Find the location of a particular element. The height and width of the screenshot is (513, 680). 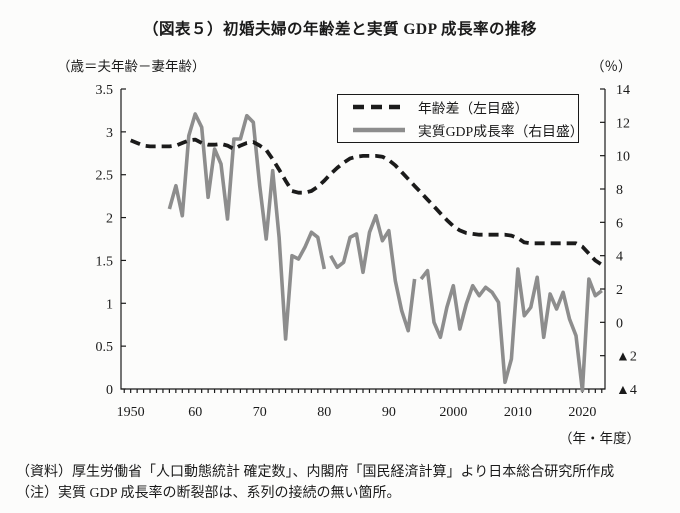

chart-legend: 年齢差（左目盛） 実質GDP成長率（右目盛） is located at coordinates (460, 118).